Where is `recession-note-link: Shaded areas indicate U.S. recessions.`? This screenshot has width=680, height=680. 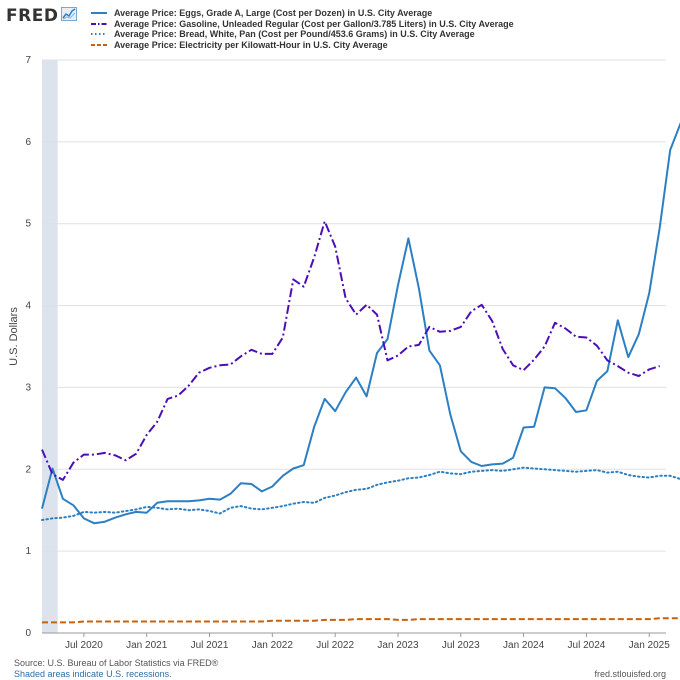
recession-note-link: Shaded areas indicate U.S. recessions. is located at coordinates (93, 673).